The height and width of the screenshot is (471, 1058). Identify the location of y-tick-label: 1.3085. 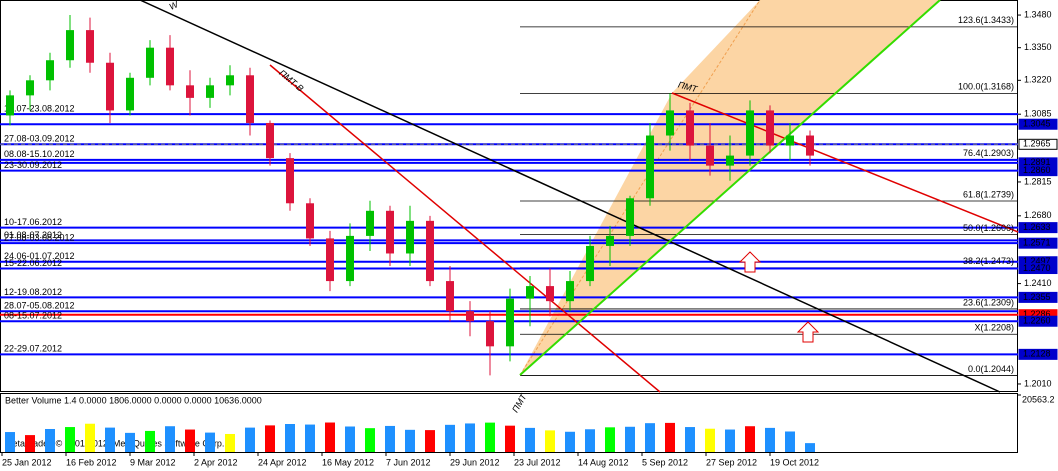
(1038, 114).